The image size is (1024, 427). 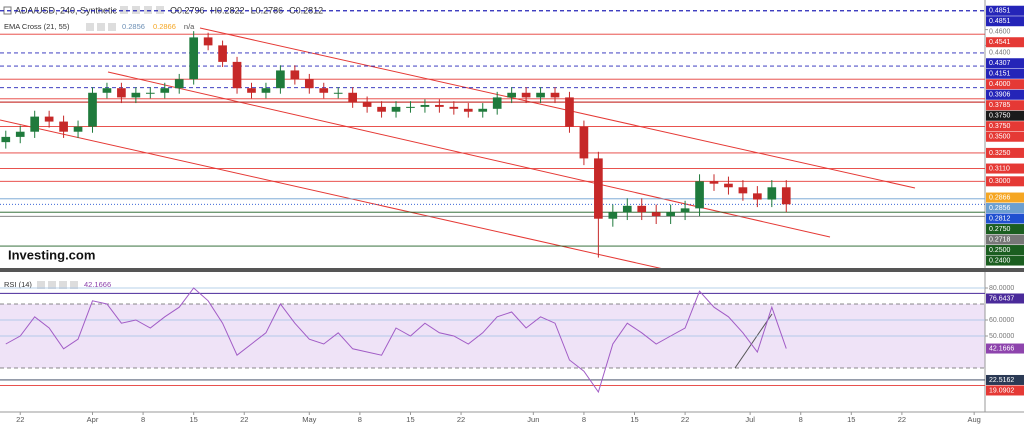 I want to click on y-tick-label: 80.0000, so click(x=1001, y=288).